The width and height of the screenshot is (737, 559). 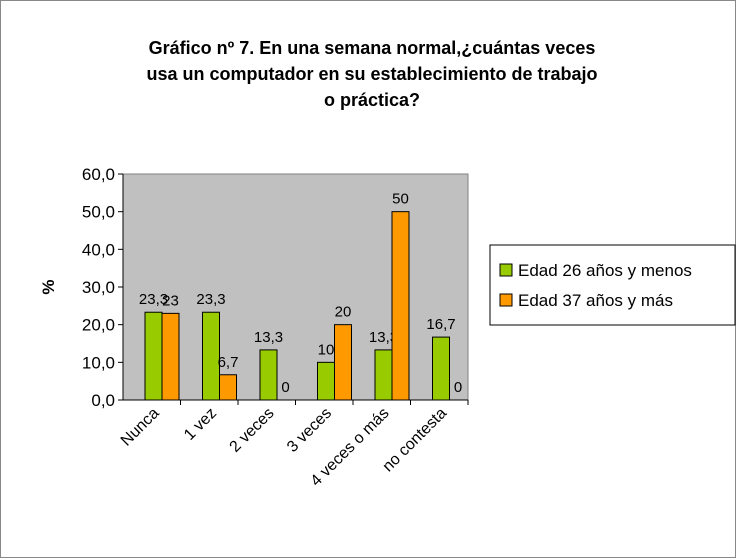 I want to click on data-label: 50, so click(x=400, y=199).